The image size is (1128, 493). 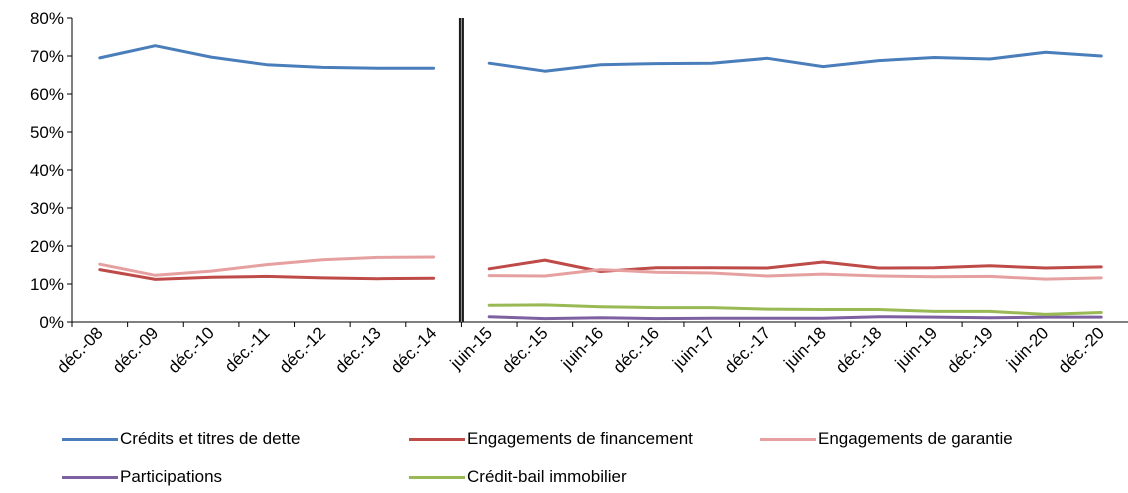 I want to click on x-tick-label: juin-16, so click(x=582, y=348).